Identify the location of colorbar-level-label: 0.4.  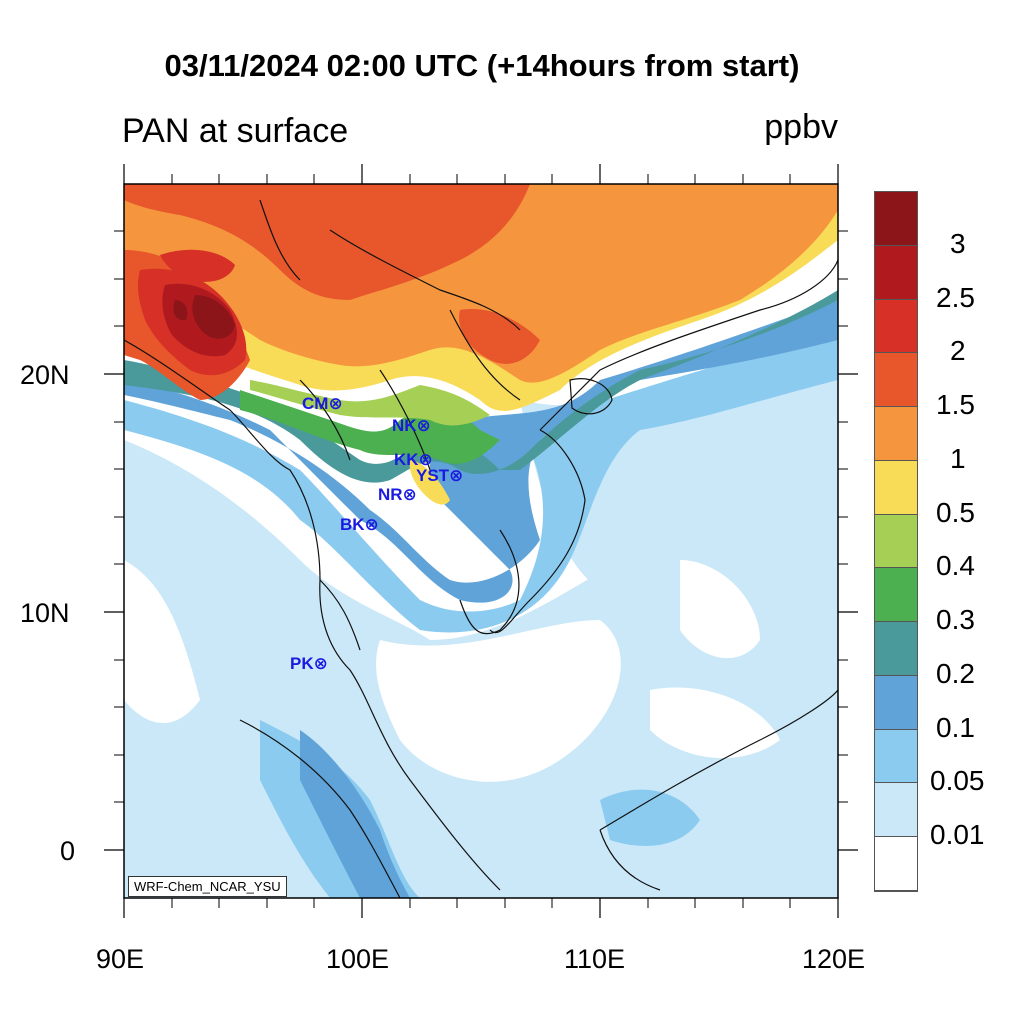
(955, 566).